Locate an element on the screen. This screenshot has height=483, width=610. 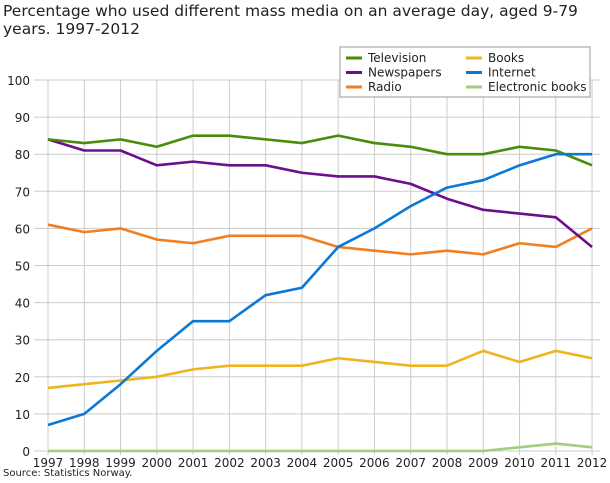
legend-label: Newspapers is located at coordinates (405, 73).